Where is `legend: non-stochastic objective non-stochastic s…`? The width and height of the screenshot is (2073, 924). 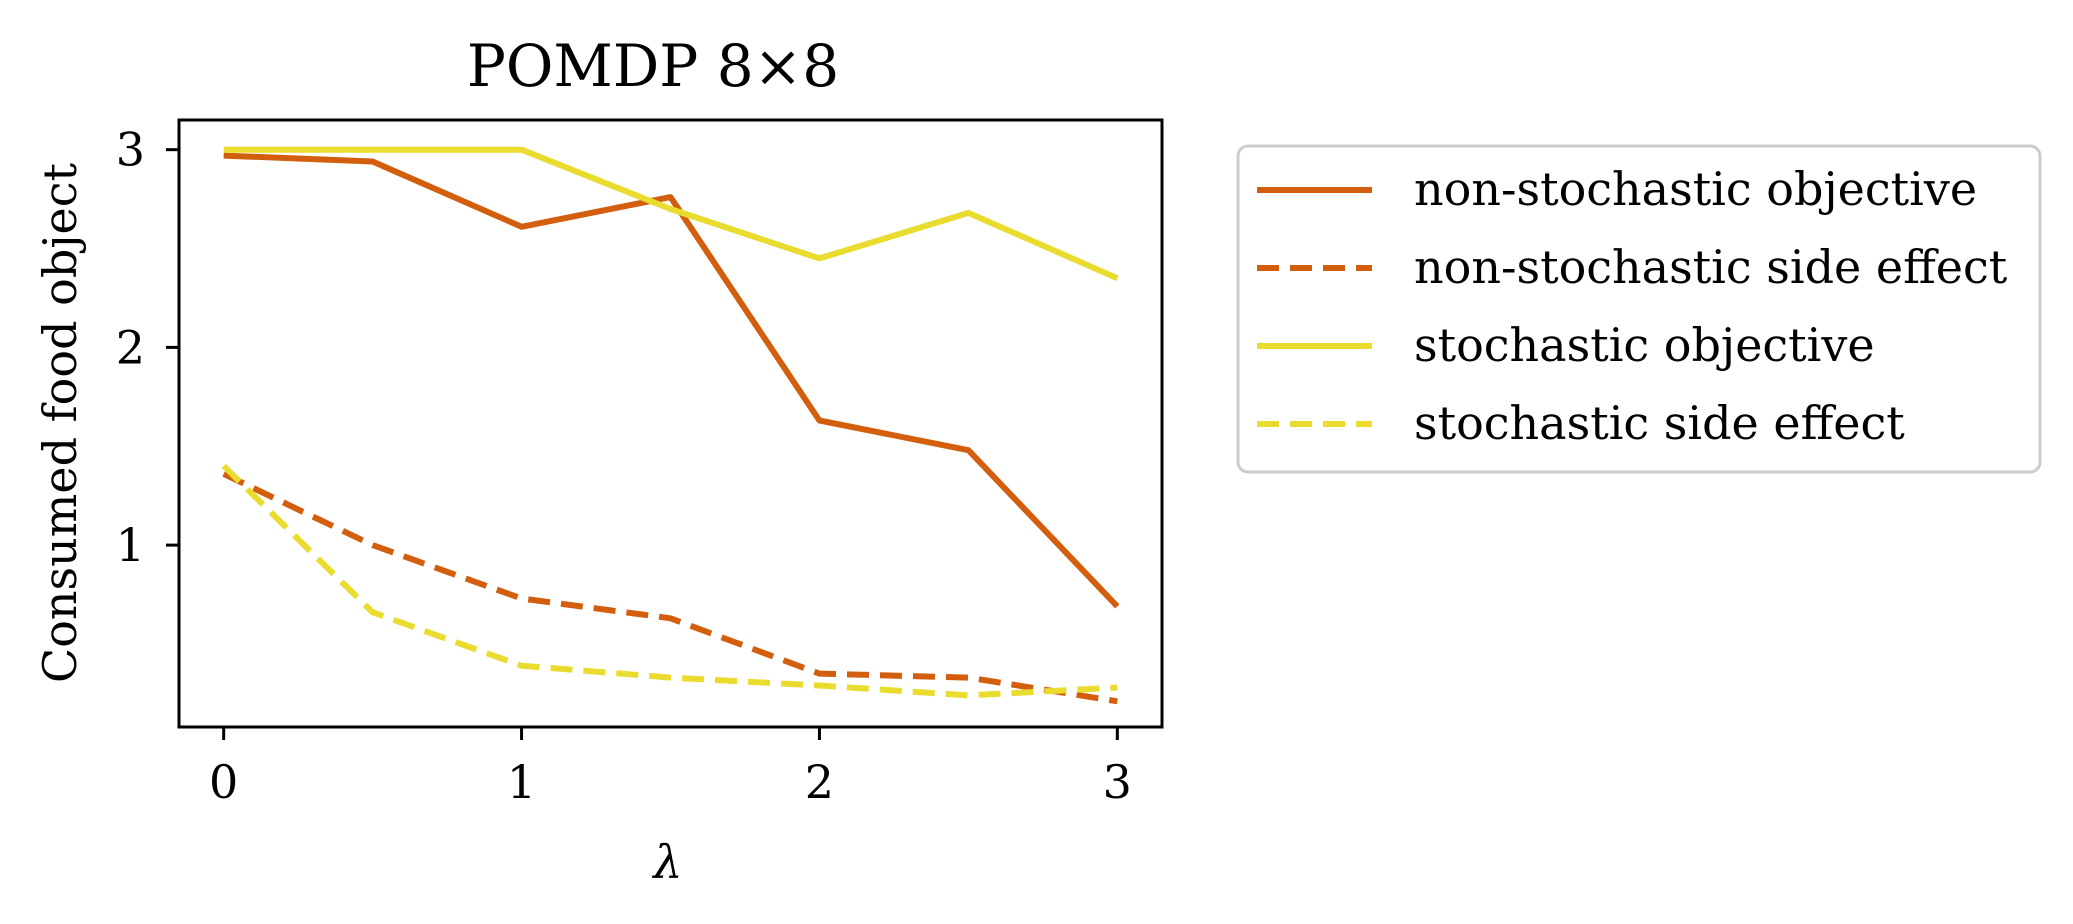 legend: non-stochastic objective non-stochastic s… is located at coordinates (1639, 309).